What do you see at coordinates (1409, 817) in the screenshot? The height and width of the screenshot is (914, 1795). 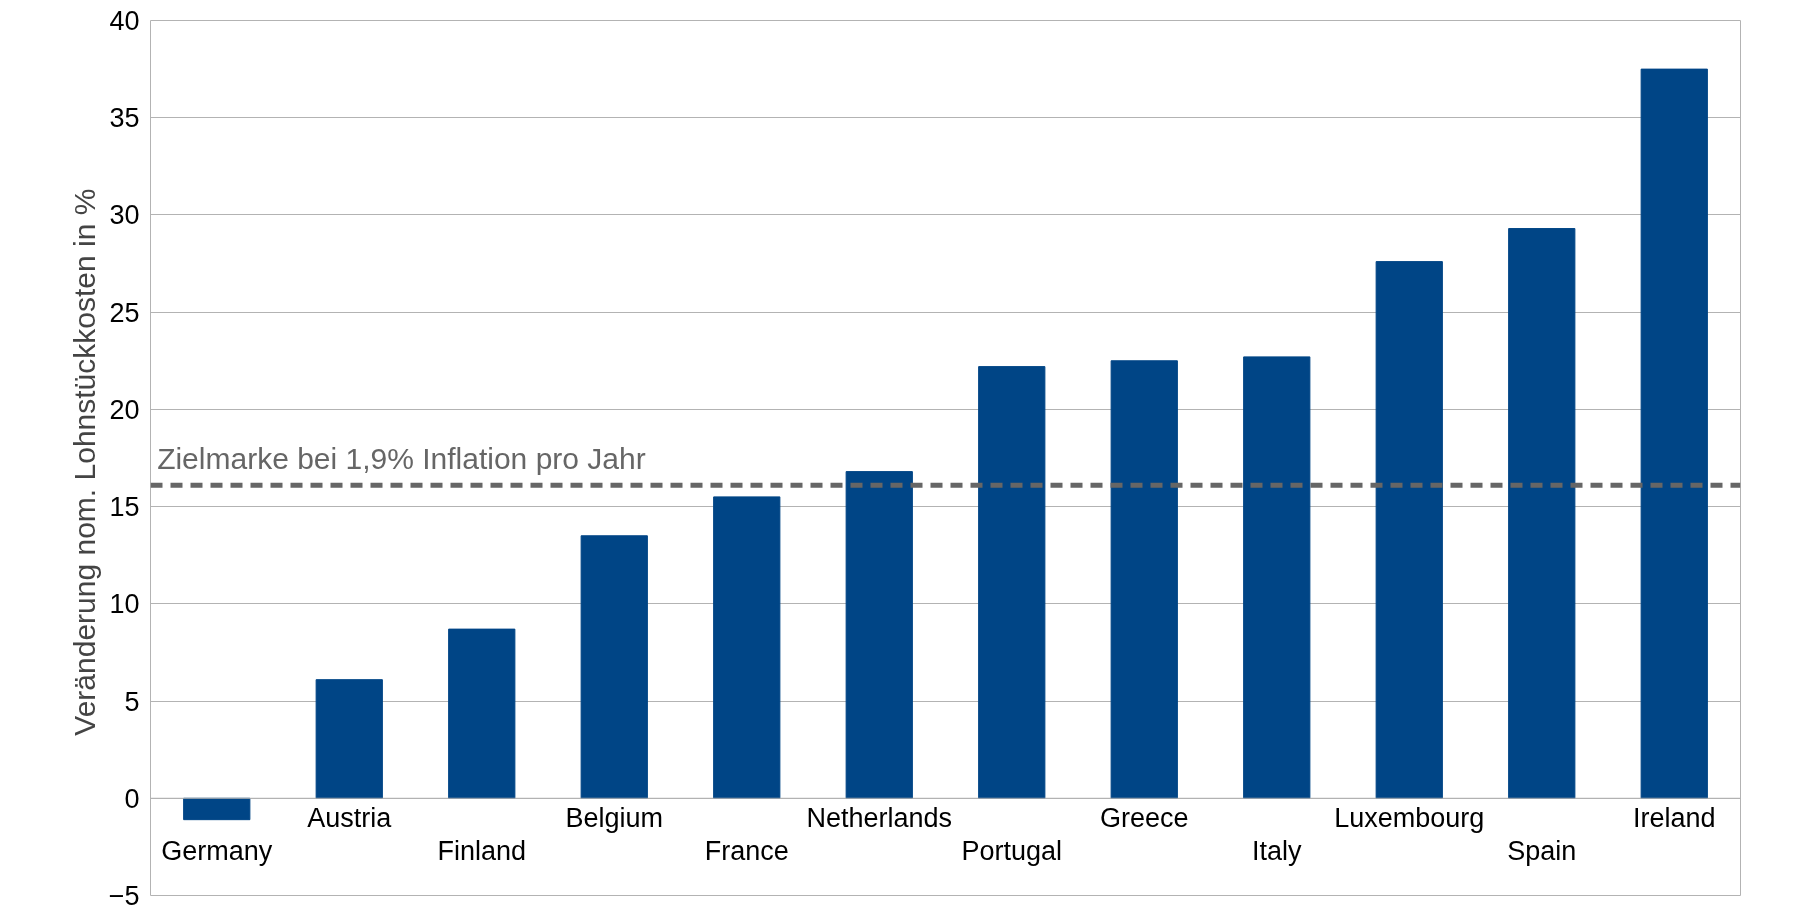 I see `x-tick-label: Luxembourg` at bounding box center [1409, 817].